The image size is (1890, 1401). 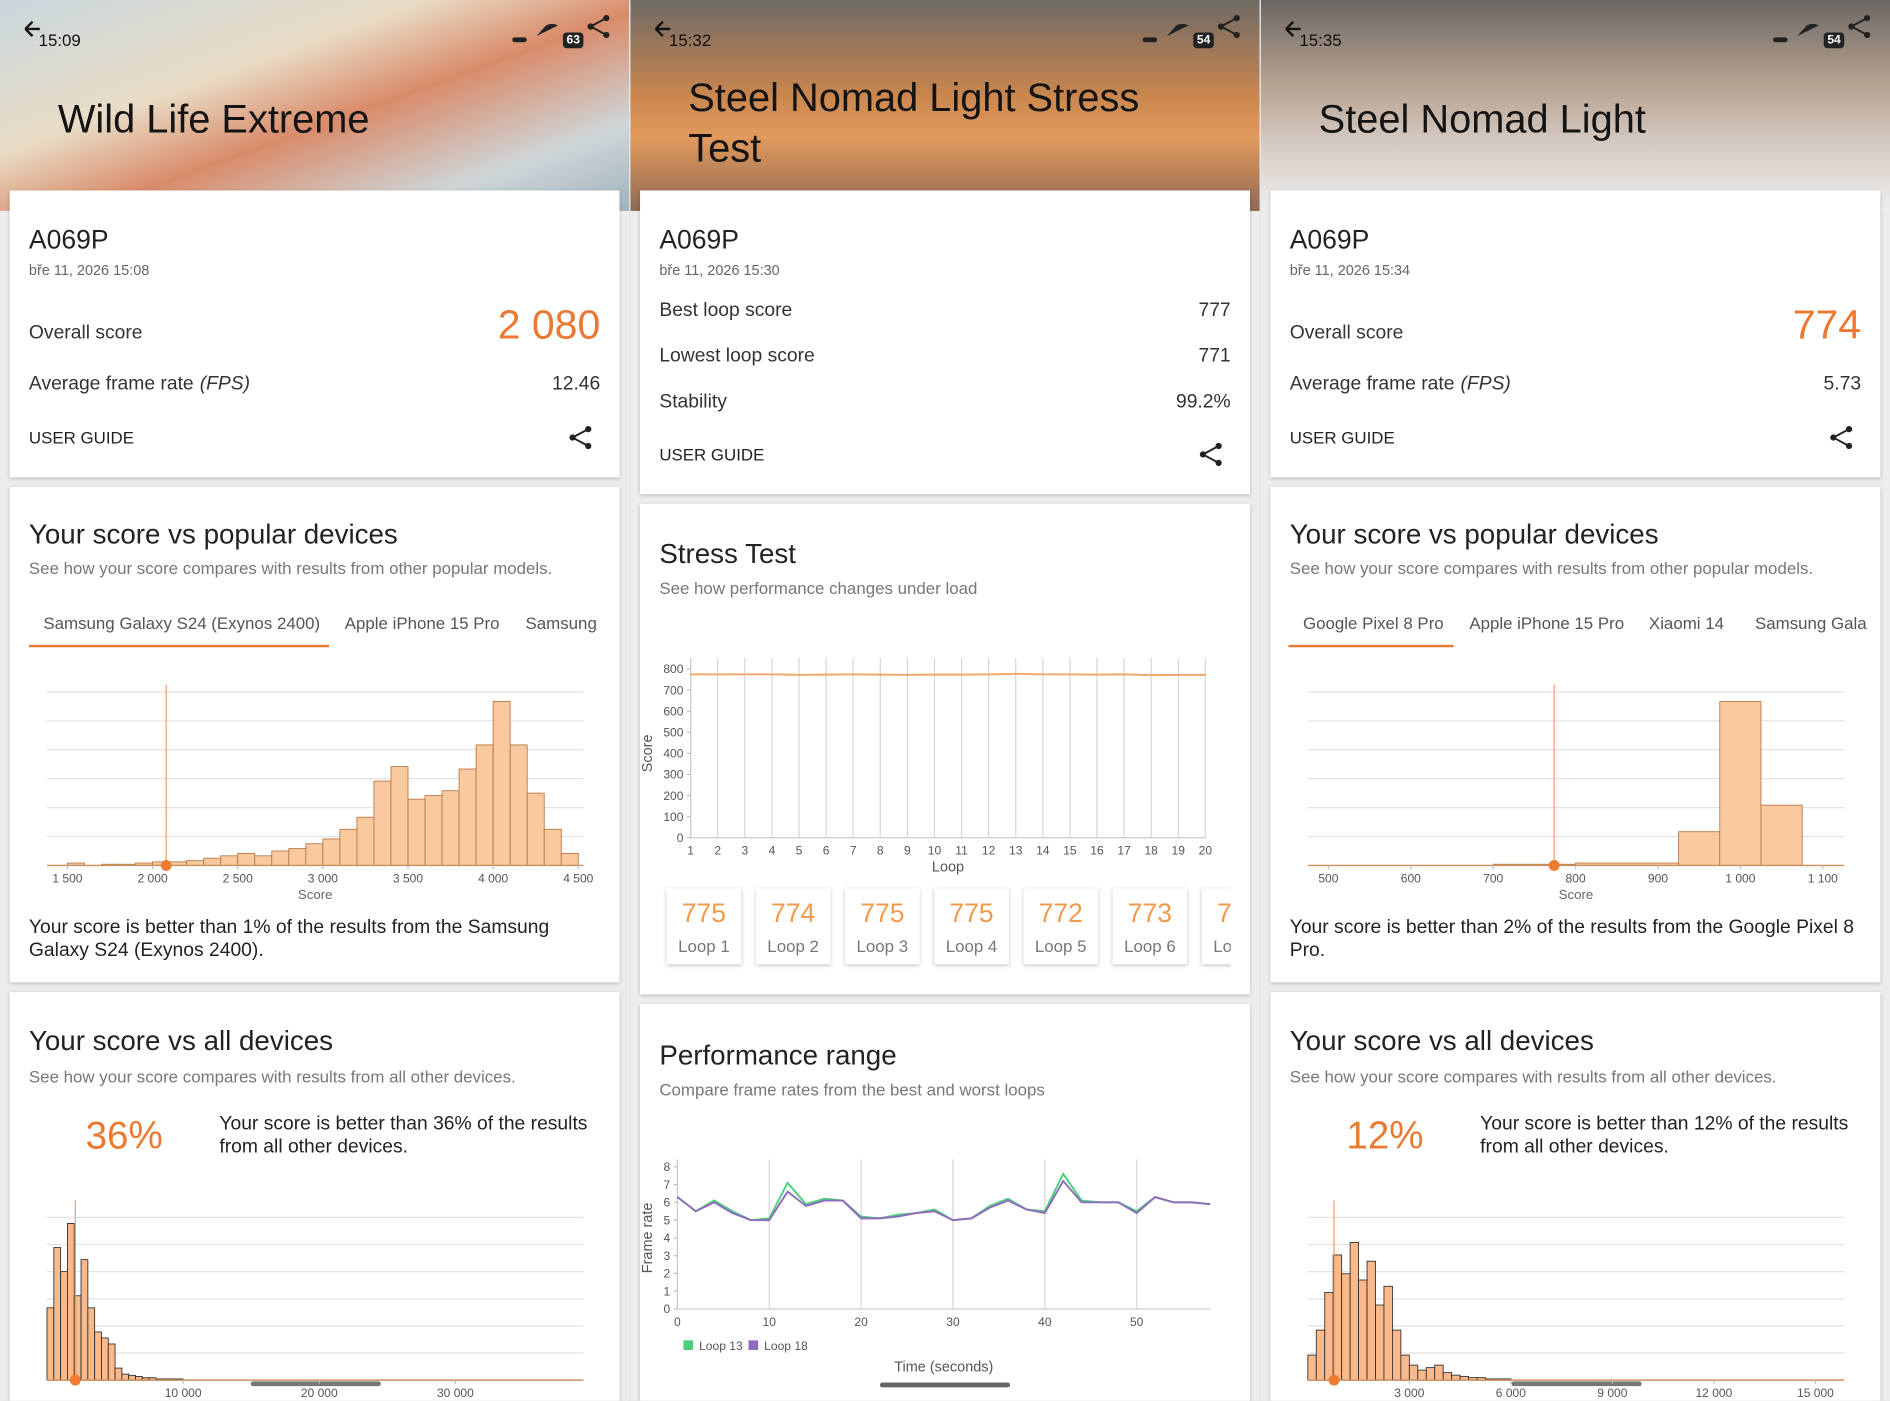 What do you see at coordinates (948, 867) in the screenshot?
I see `x-axis-label: Loop` at bounding box center [948, 867].